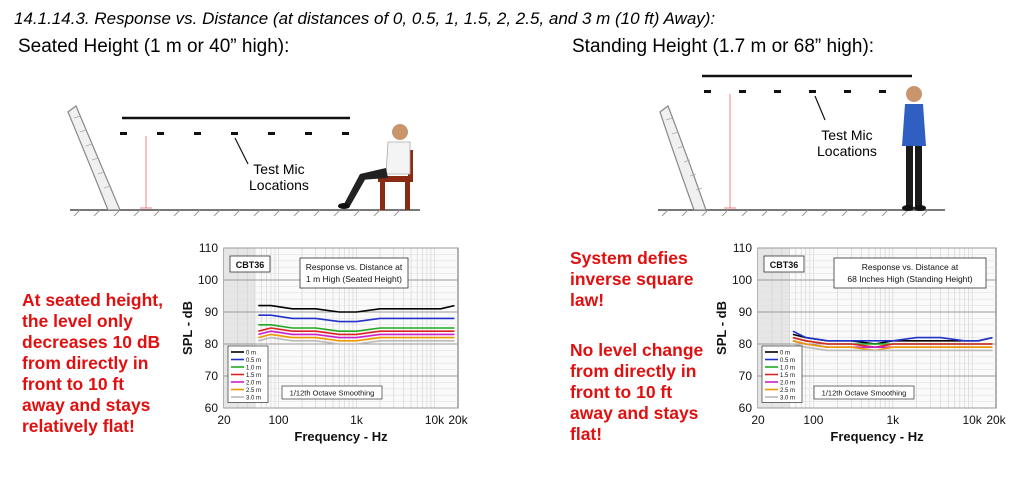  I want to click on seated-mic-label: Test Mic Locations, so click(279, 177).